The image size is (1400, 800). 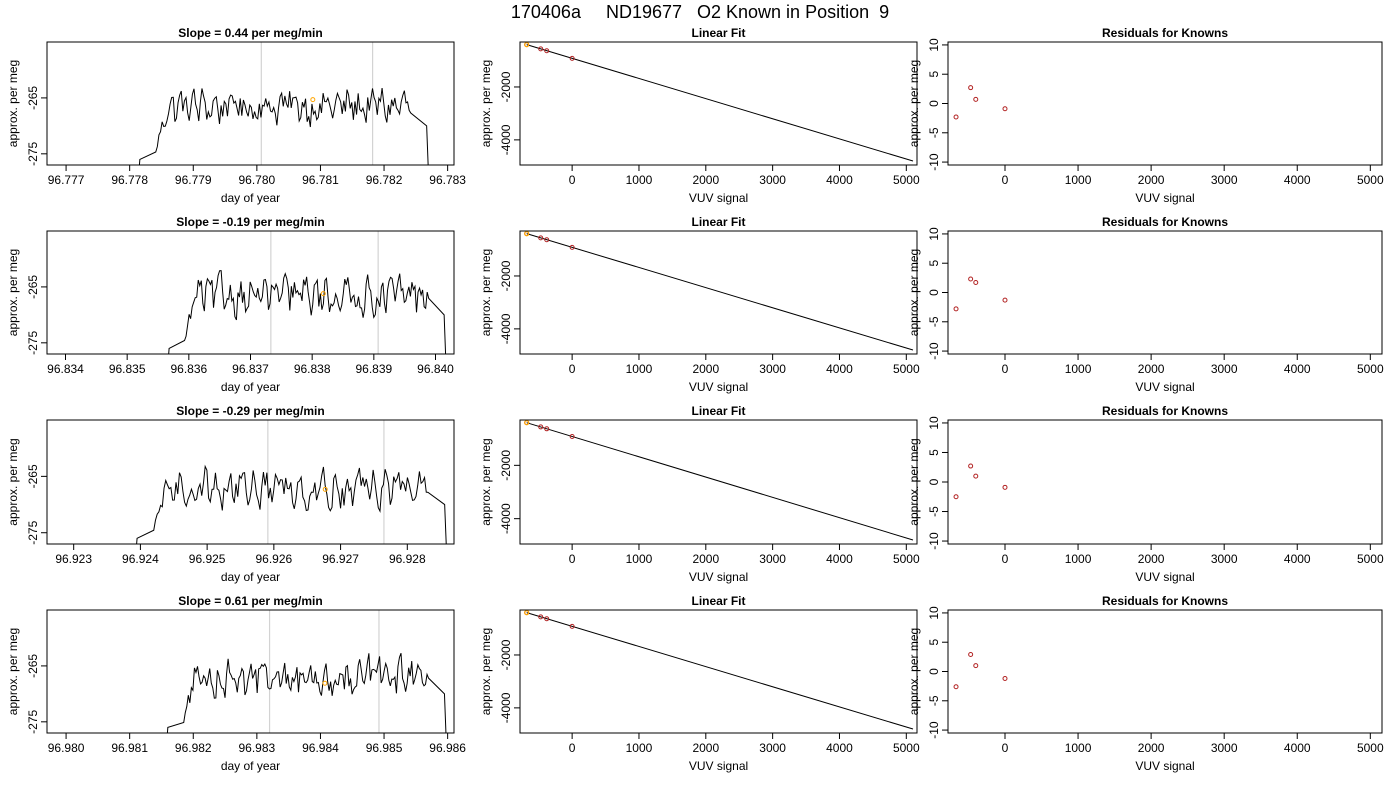 What do you see at coordinates (435, 369) in the screenshot?
I see `x-tick-label: 96.840` at bounding box center [435, 369].